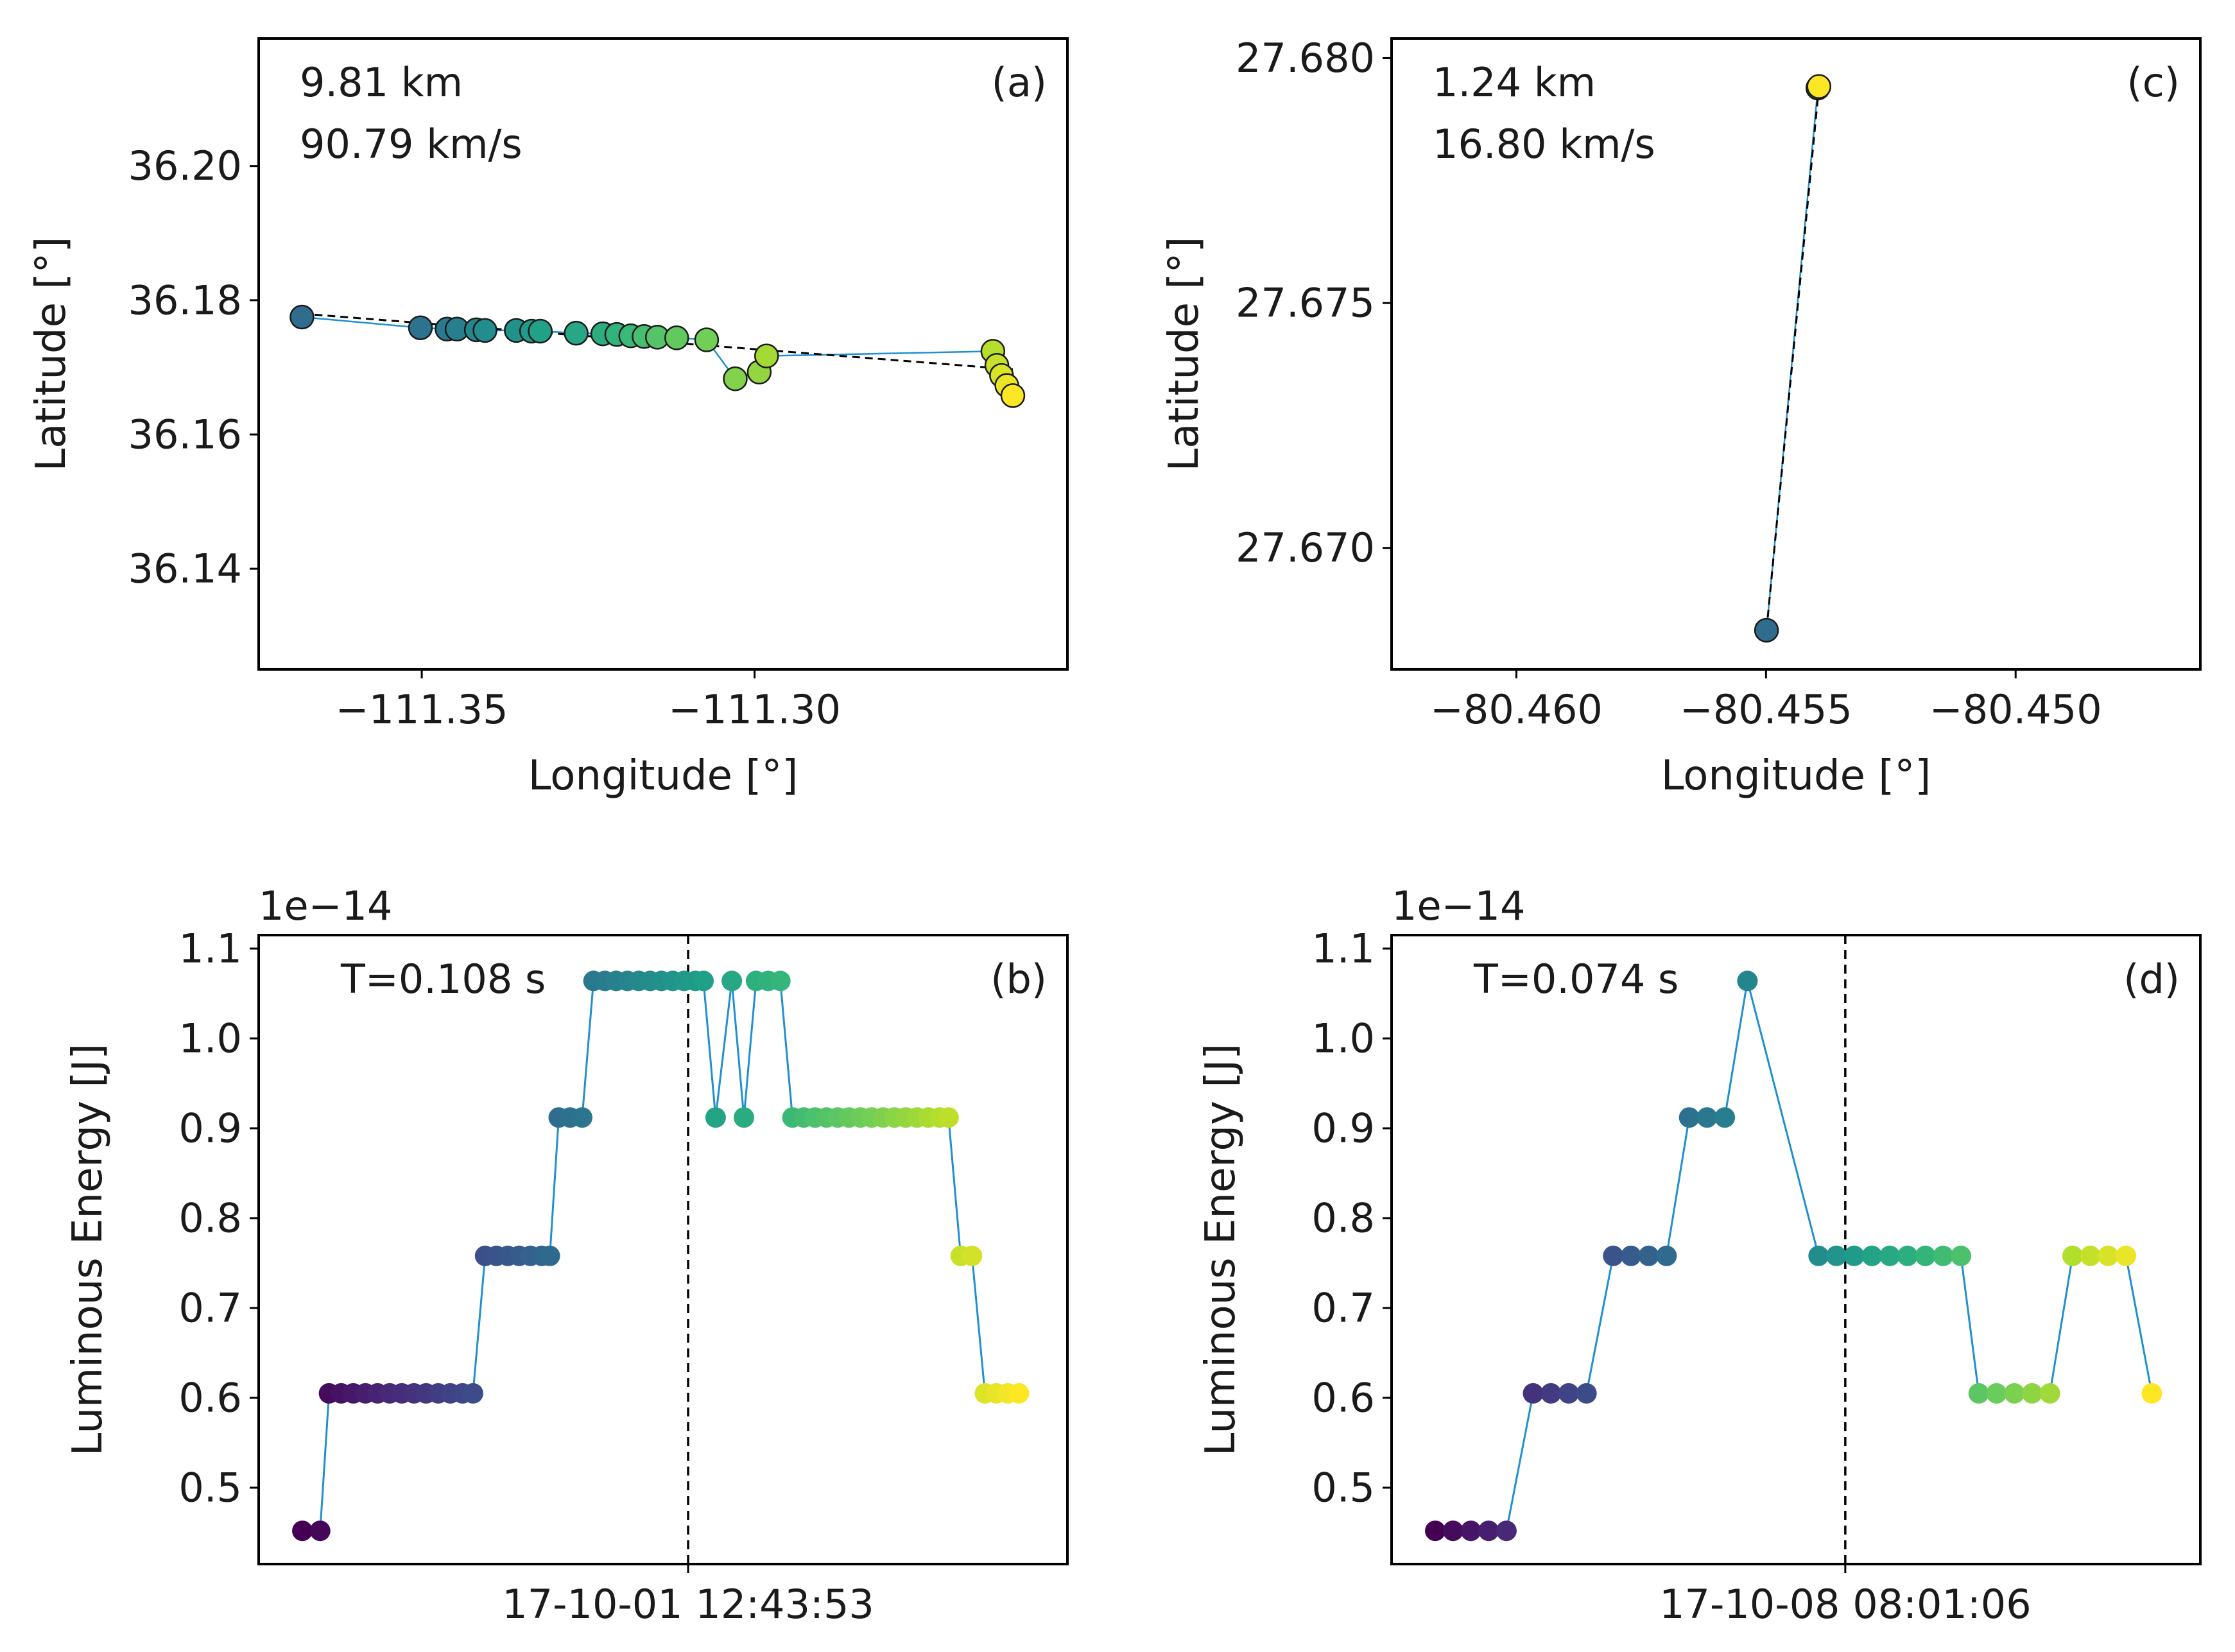 The height and width of the screenshot is (1652, 2235). I want to click on annotation: T=0.074 s, so click(1576, 979).